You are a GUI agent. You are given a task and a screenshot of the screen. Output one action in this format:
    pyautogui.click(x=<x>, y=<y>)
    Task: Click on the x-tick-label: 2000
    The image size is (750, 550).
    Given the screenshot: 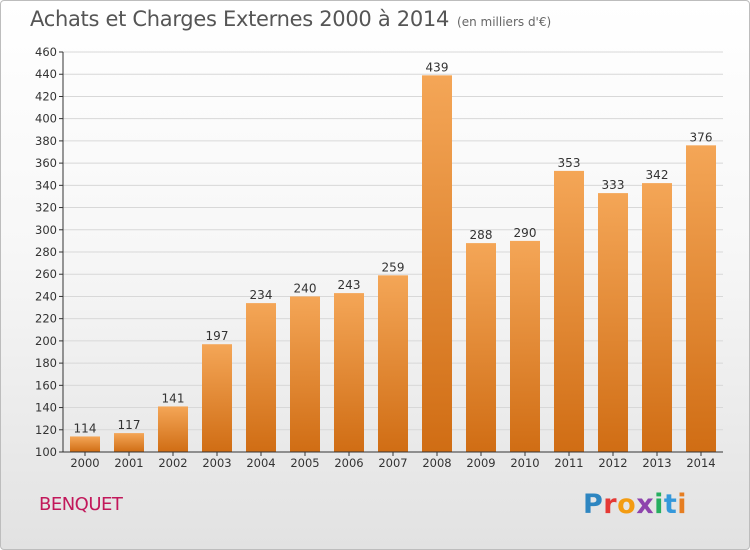 What is the action you would take?
    pyautogui.click(x=84, y=463)
    